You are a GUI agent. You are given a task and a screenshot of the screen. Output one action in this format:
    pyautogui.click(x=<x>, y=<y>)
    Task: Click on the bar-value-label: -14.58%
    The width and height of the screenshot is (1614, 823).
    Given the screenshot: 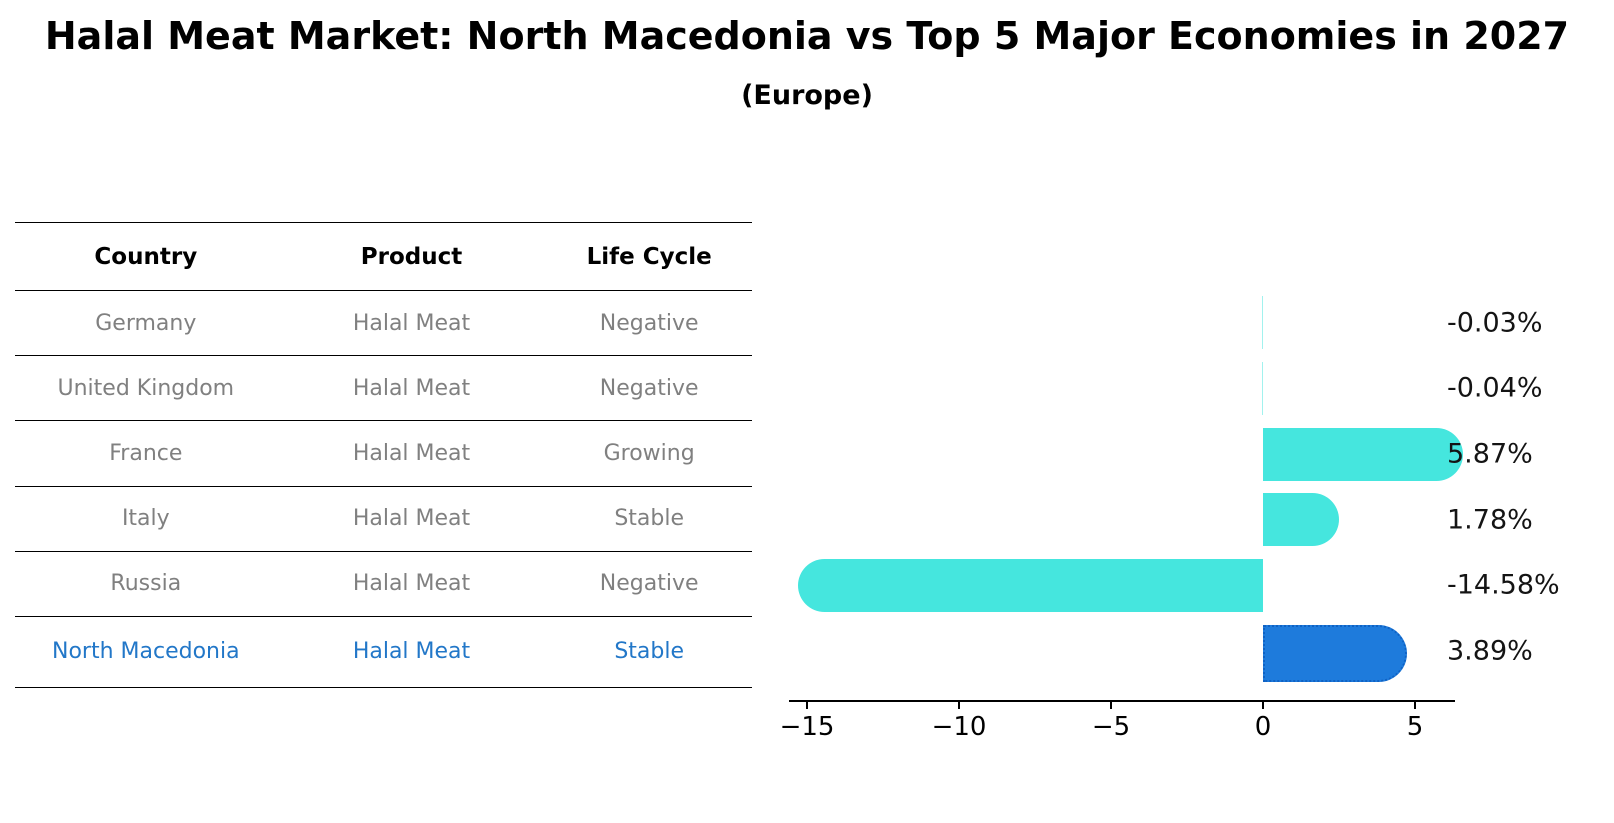 What is the action you would take?
    pyautogui.click(x=1503, y=585)
    